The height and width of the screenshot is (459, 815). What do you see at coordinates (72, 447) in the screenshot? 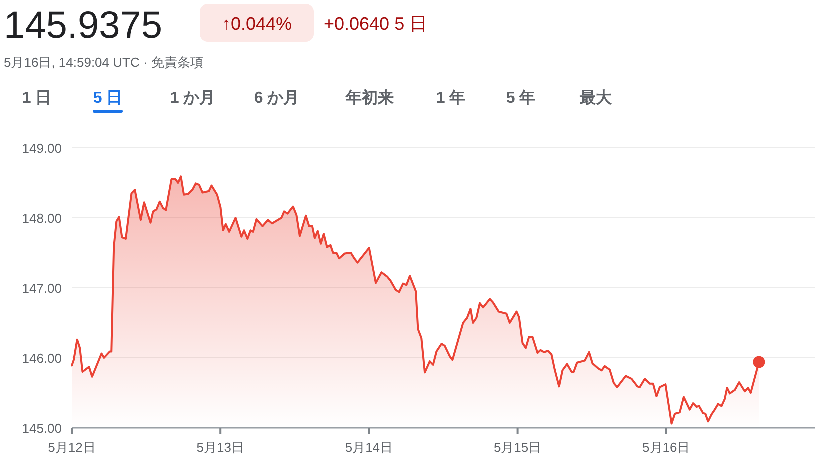
I see `x-tick-label: 5月12日` at bounding box center [72, 447].